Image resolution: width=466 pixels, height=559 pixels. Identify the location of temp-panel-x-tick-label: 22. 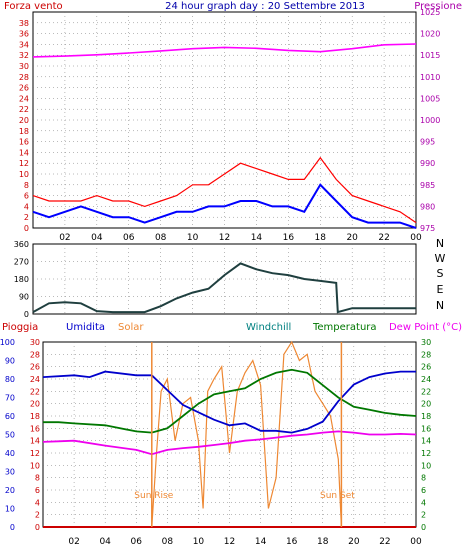
(384, 542).